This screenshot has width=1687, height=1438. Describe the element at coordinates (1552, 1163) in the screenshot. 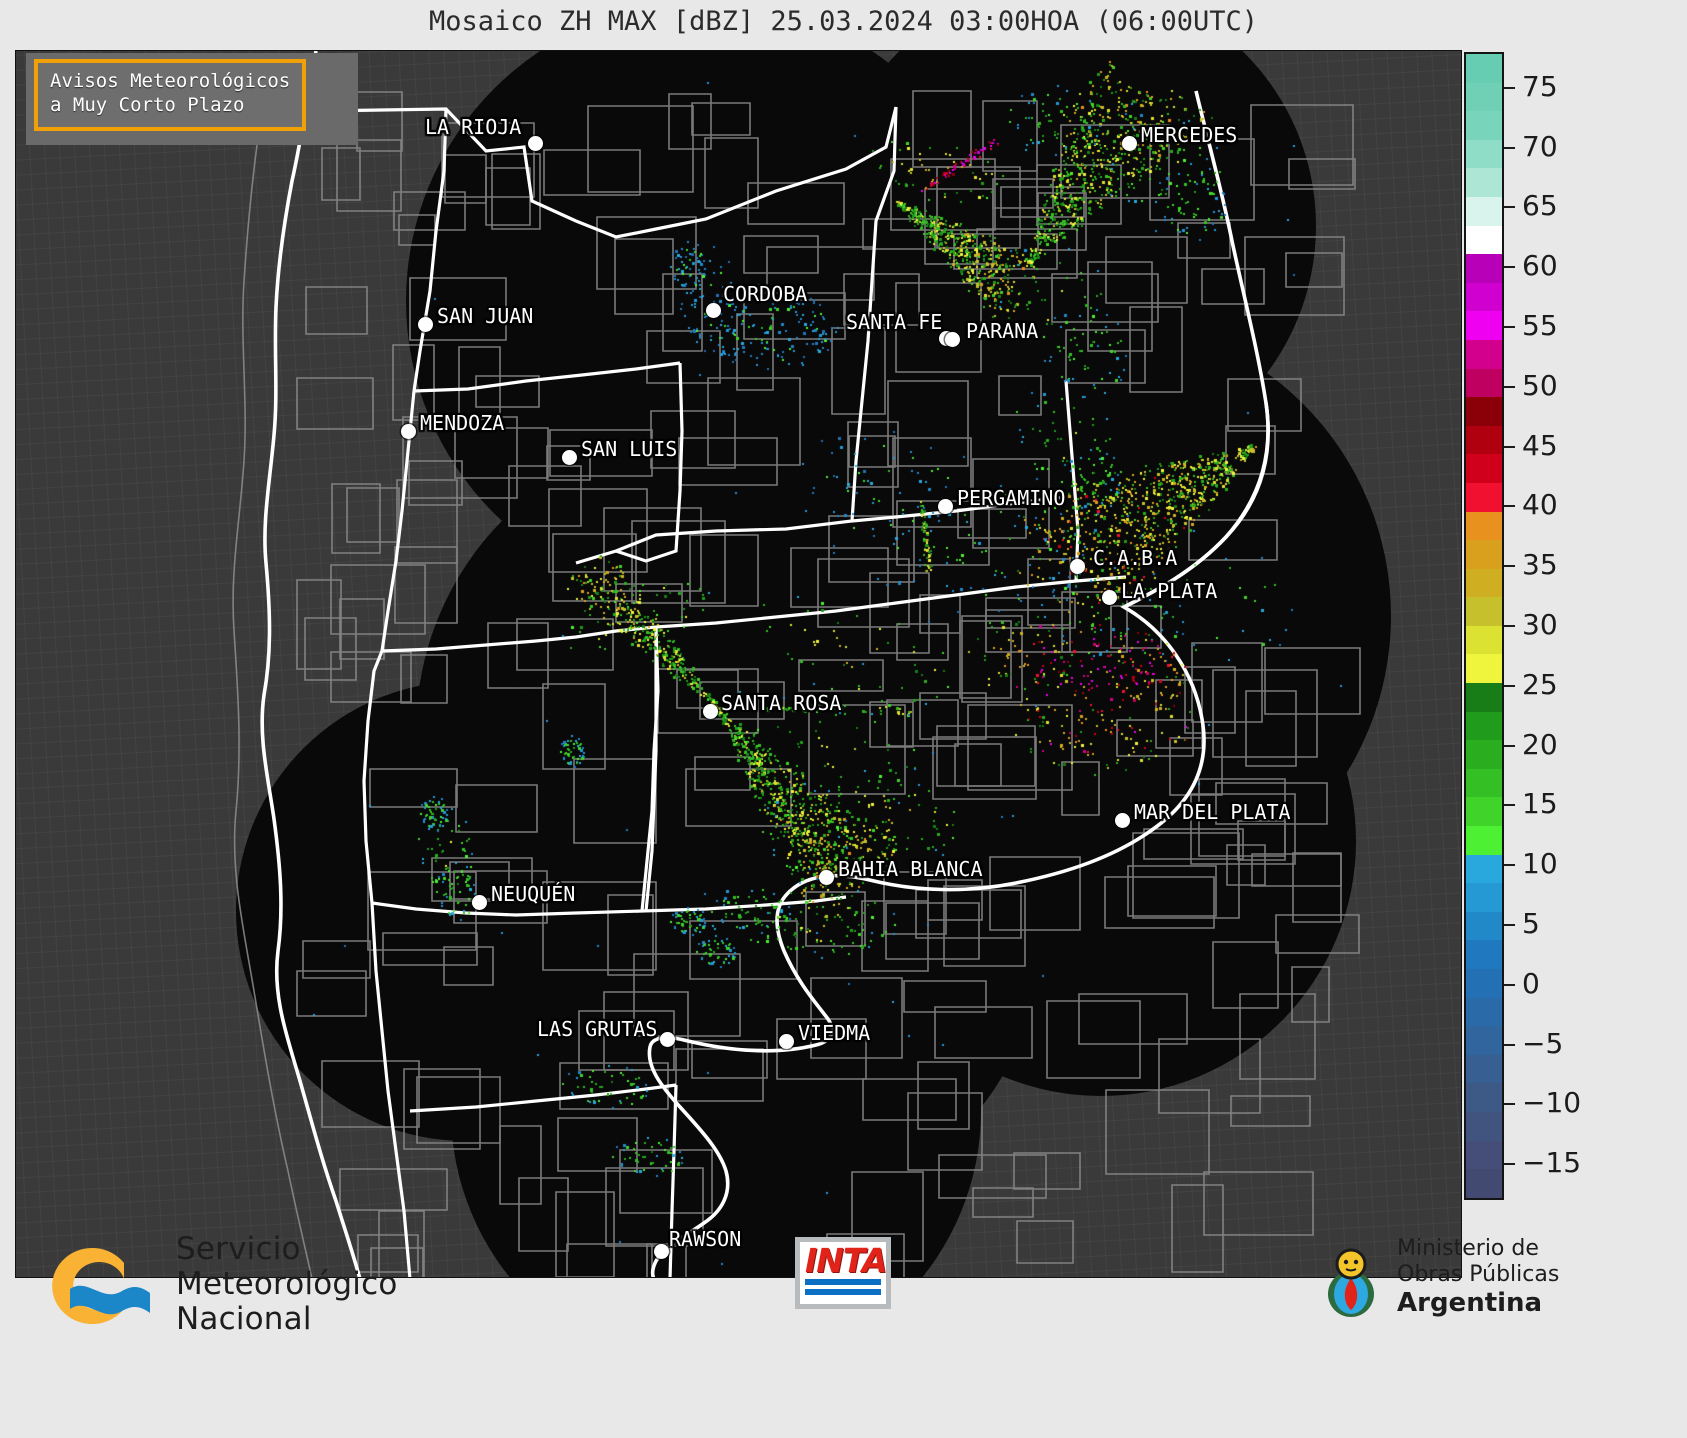

I see `colorbar-tick-label: −15` at that location.